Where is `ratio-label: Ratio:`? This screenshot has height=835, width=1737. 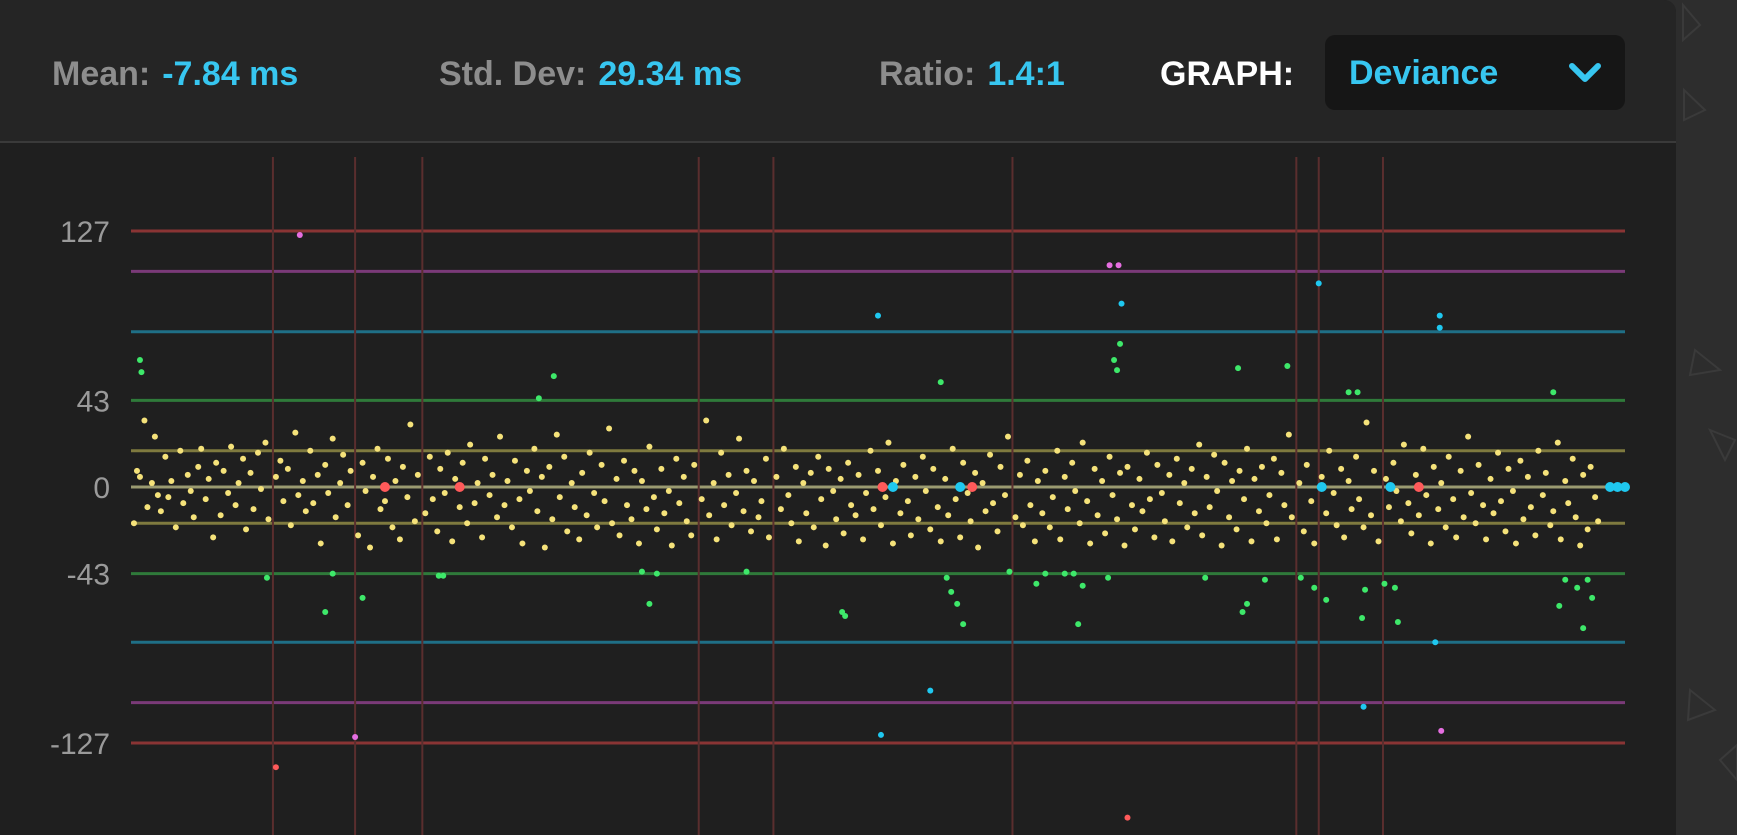 ratio-label: Ratio: is located at coordinates (927, 74).